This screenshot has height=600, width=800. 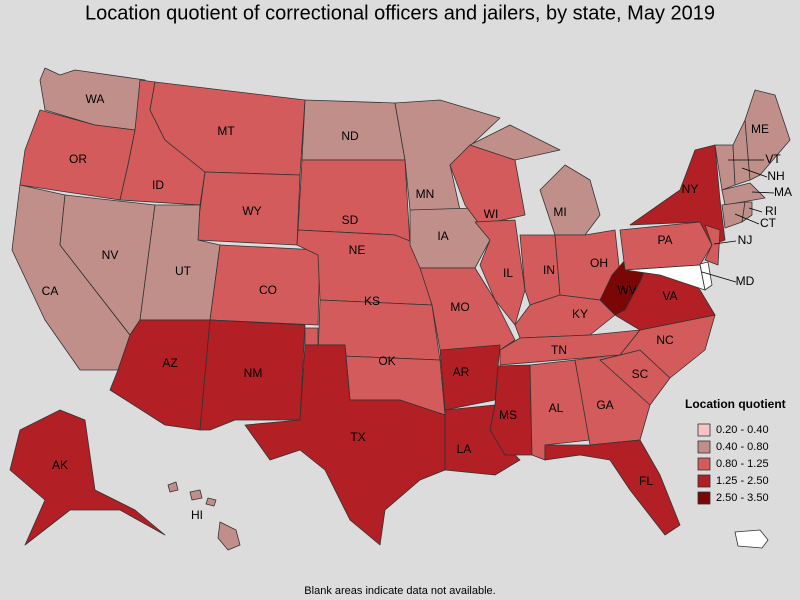 I want to click on state-label: MT, so click(x=226, y=131).